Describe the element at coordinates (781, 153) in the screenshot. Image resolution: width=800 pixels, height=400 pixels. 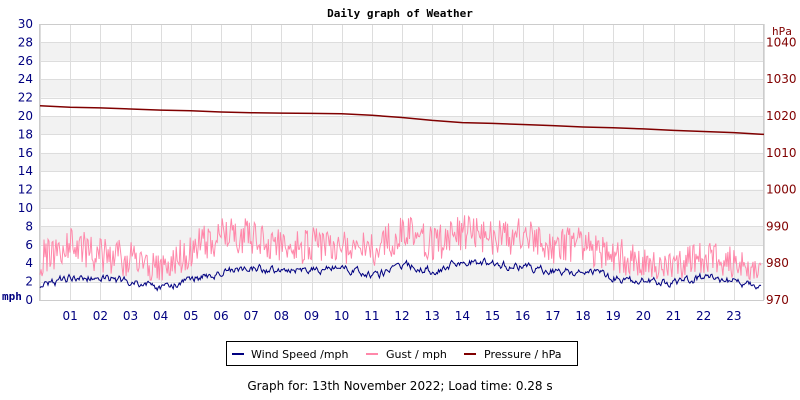
I see `y-right-tick-label: 1010` at that location.